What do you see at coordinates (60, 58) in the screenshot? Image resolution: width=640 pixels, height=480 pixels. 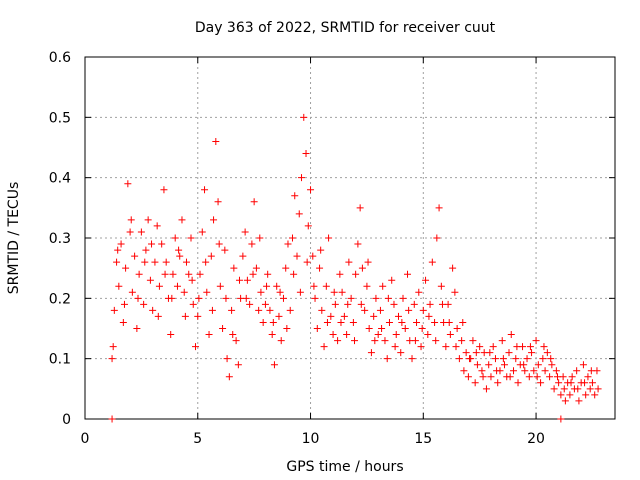 I see `y-tick-label: 0.6` at bounding box center [60, 58].